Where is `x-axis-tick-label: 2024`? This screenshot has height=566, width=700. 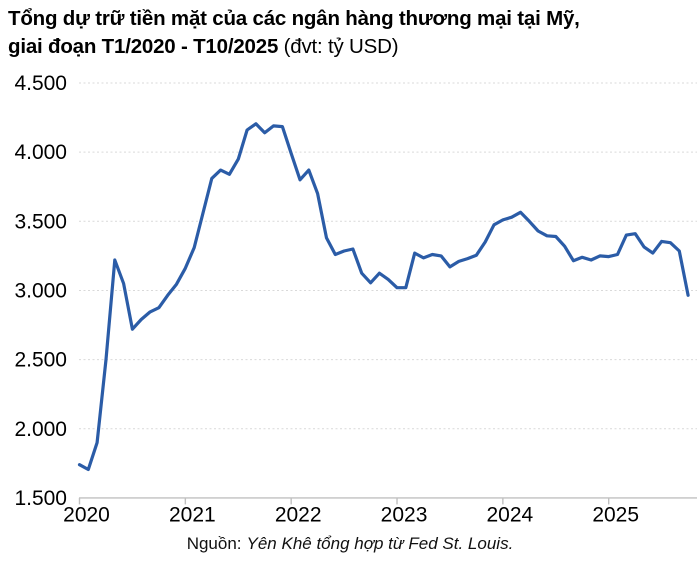
x-axis-tick-label: 2024 is located at coordinates (510, 515).